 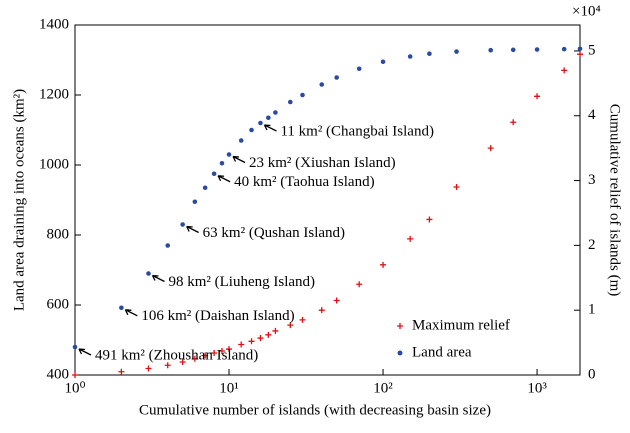 I want to click on x-tick-label: 10¹, so click(x=229, y=388).